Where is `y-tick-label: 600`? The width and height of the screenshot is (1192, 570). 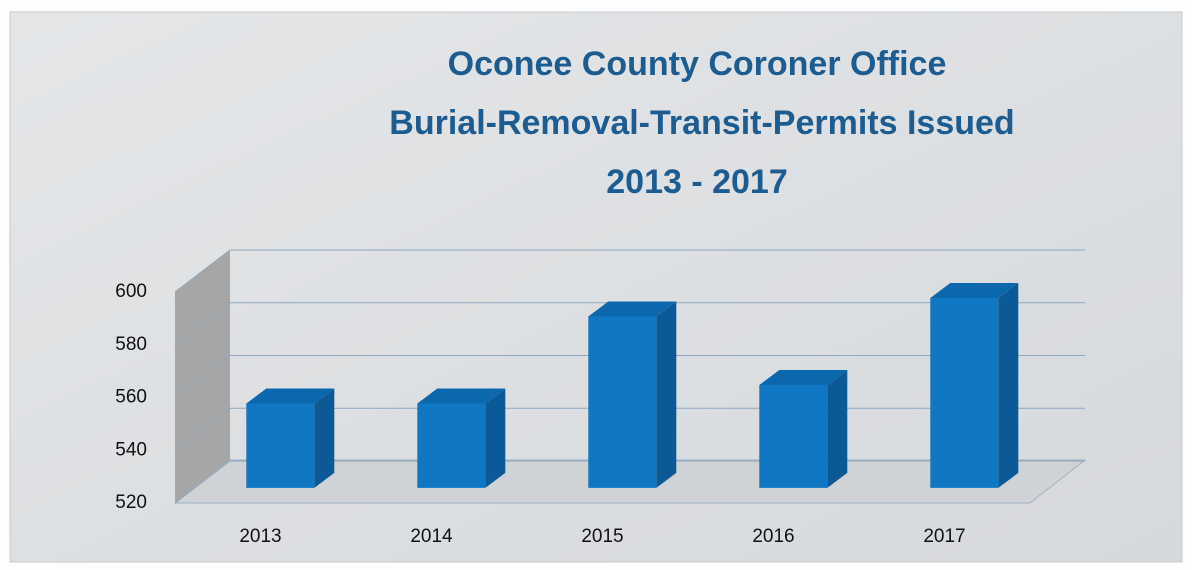 y-tick-label: 600 is located at coordinates (131, 291).